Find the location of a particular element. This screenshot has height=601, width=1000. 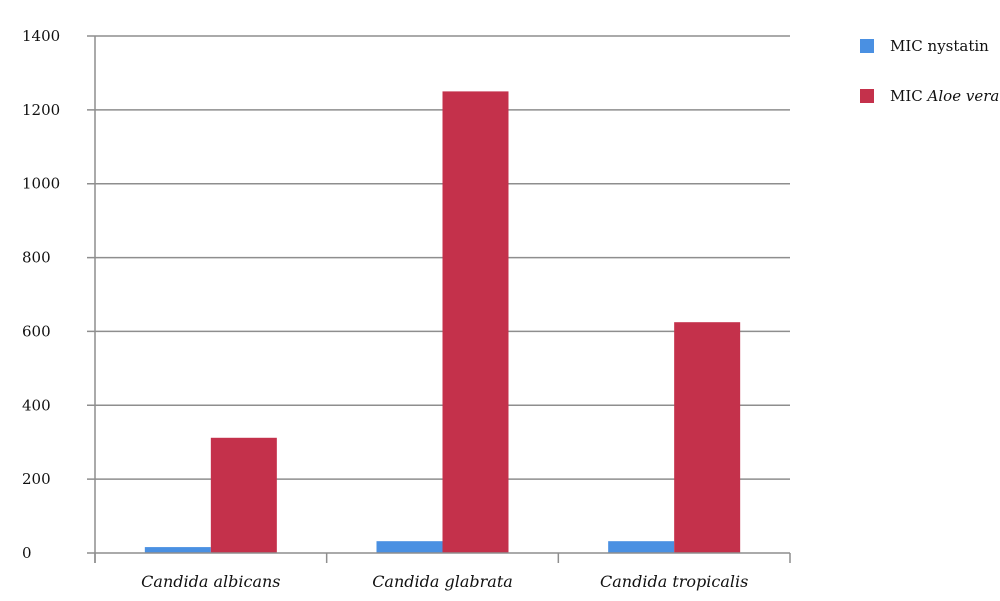

y-tick-label: 1400 is located at coordinates (41, 36).